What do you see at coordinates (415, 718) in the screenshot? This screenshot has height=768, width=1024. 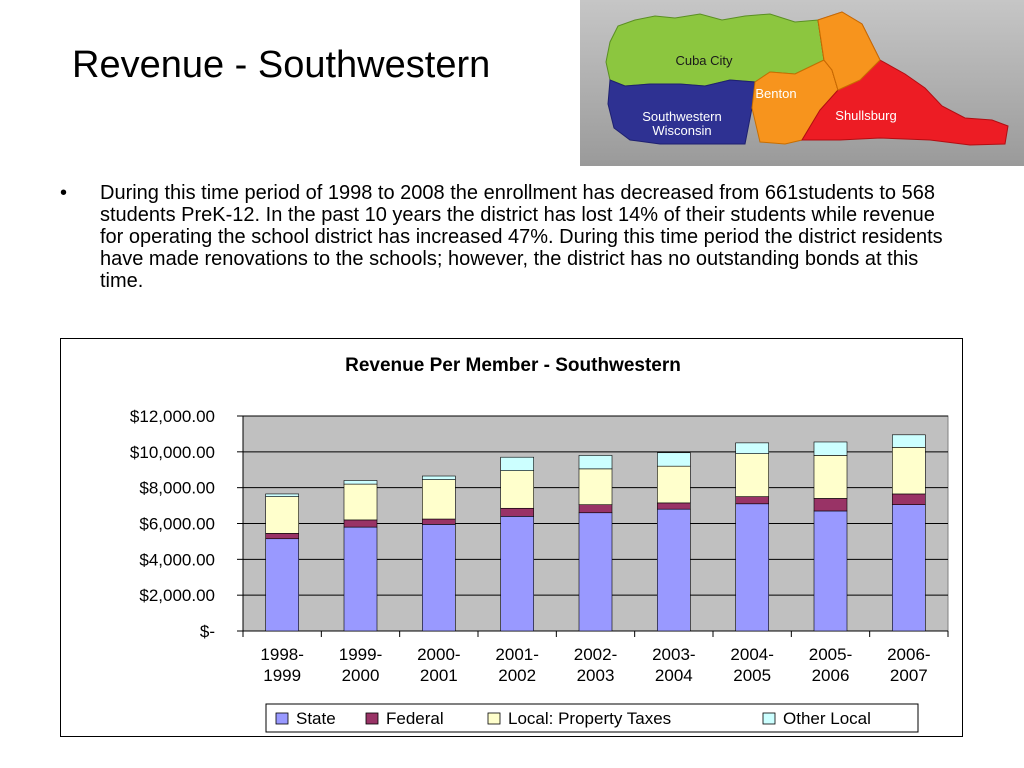 I see `legend-label: Federal` at bounding box center [415, 718].